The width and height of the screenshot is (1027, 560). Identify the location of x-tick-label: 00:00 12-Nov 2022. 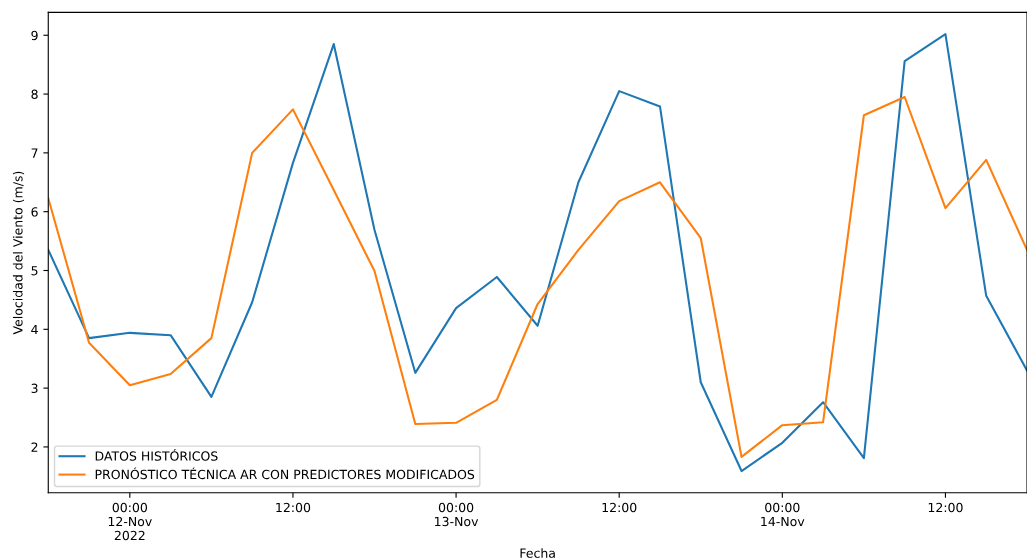
(130, 521).